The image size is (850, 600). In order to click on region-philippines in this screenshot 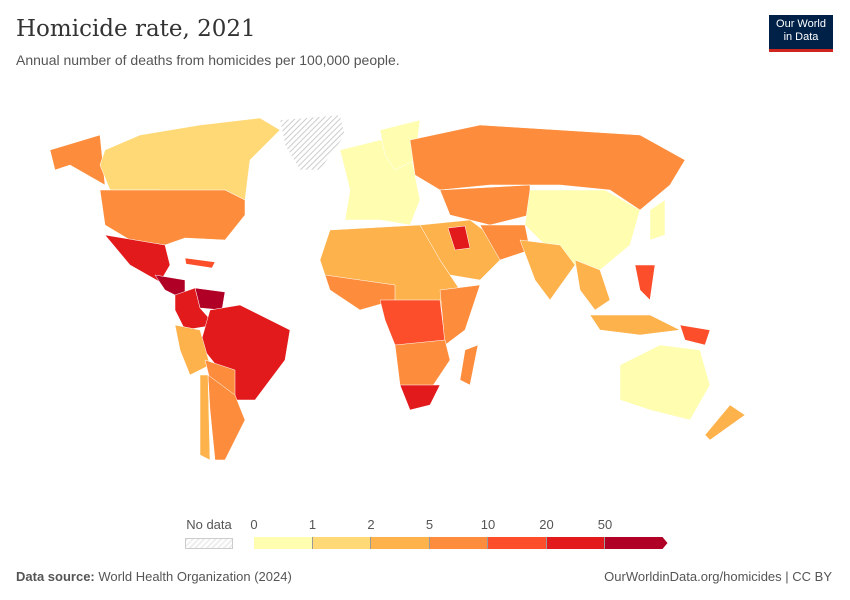, I will do `click(645, 282)`.